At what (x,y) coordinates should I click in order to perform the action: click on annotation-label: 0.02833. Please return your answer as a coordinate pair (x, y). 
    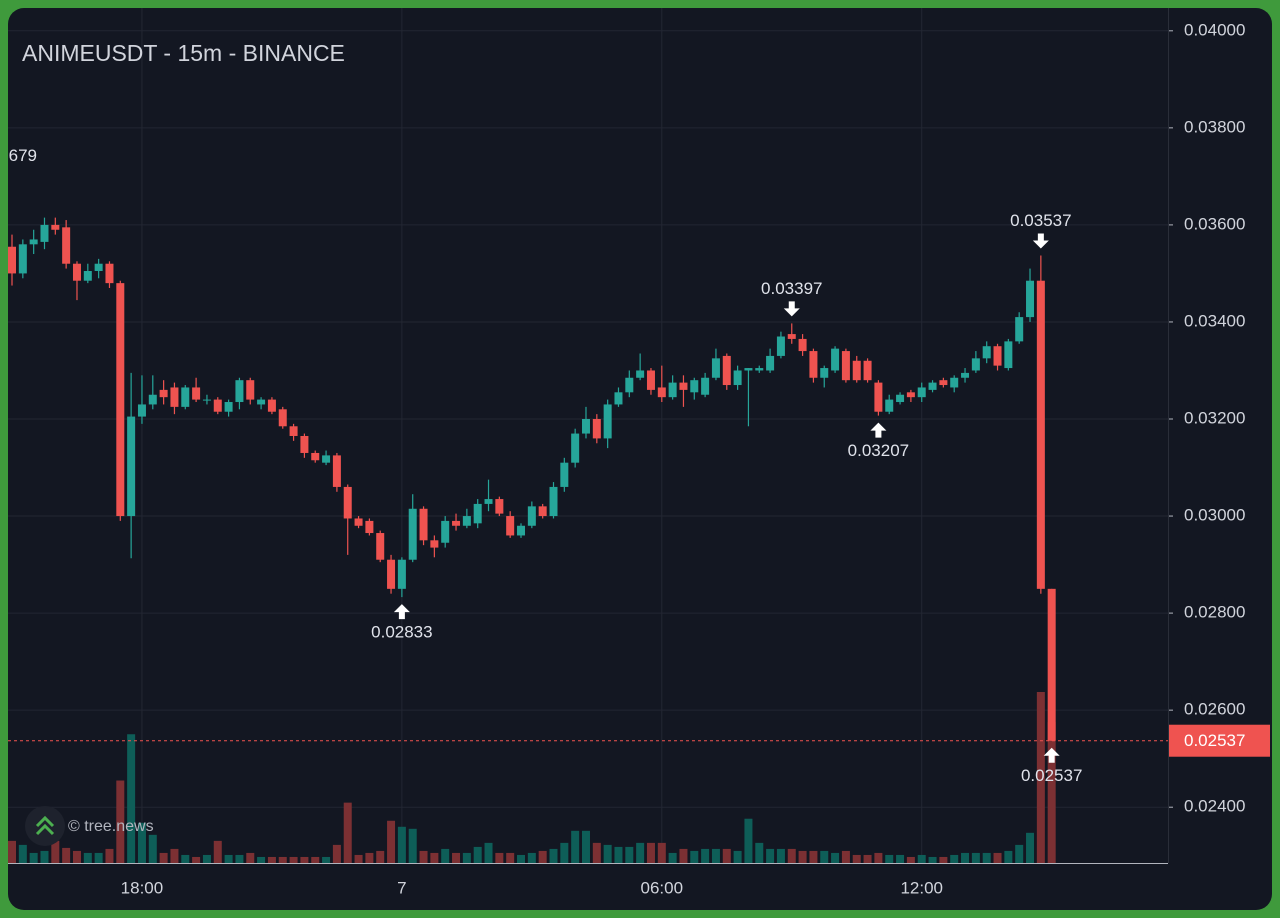
    Looking at the image, I should click on (401, 632).